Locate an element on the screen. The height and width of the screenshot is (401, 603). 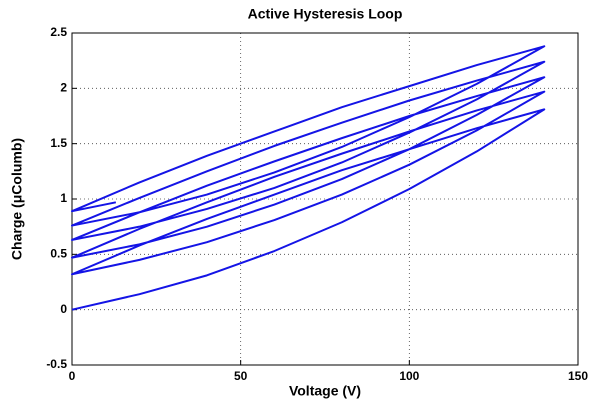
x-tick-label: 50 is located at coordinates (241, 376).